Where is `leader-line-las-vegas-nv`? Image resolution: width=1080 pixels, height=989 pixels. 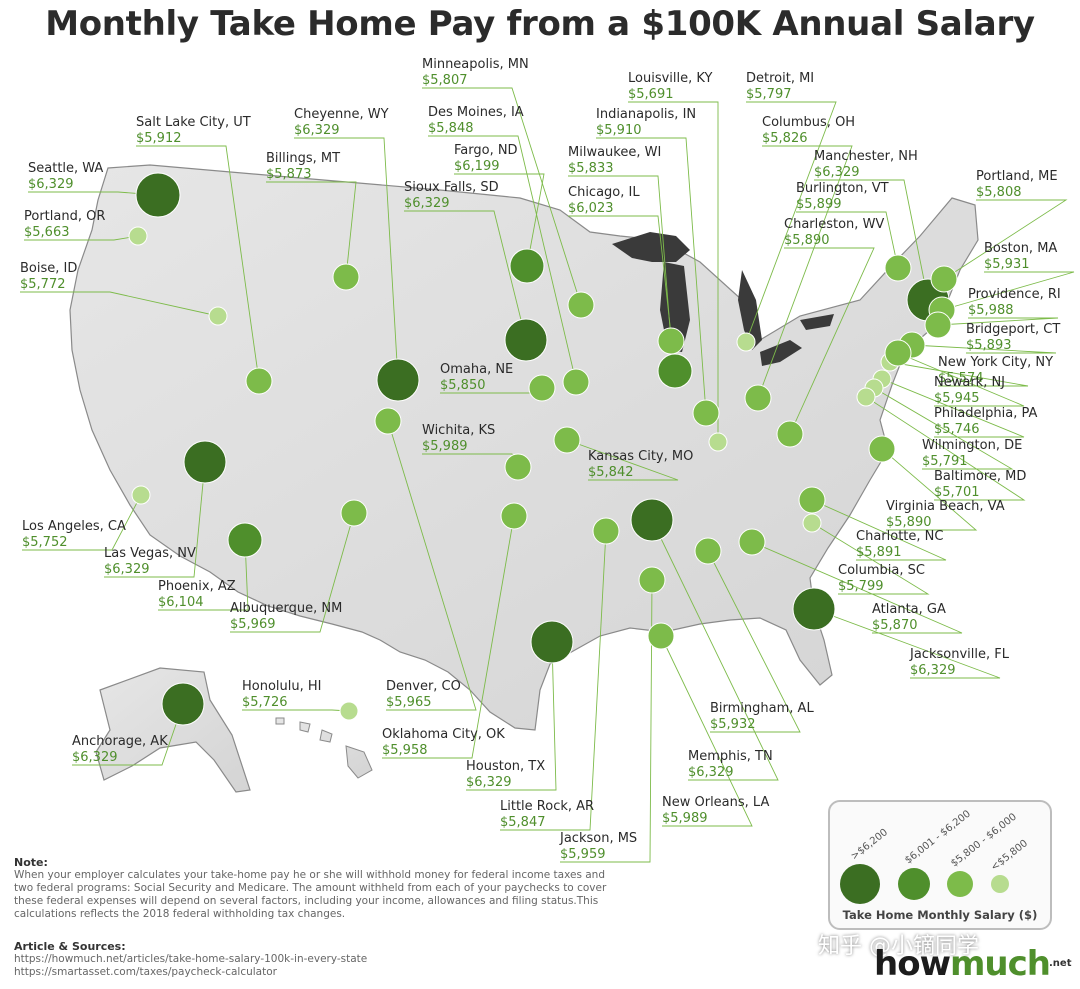
leader-line-las-vegas-nv is located at coordinates (155, 519).